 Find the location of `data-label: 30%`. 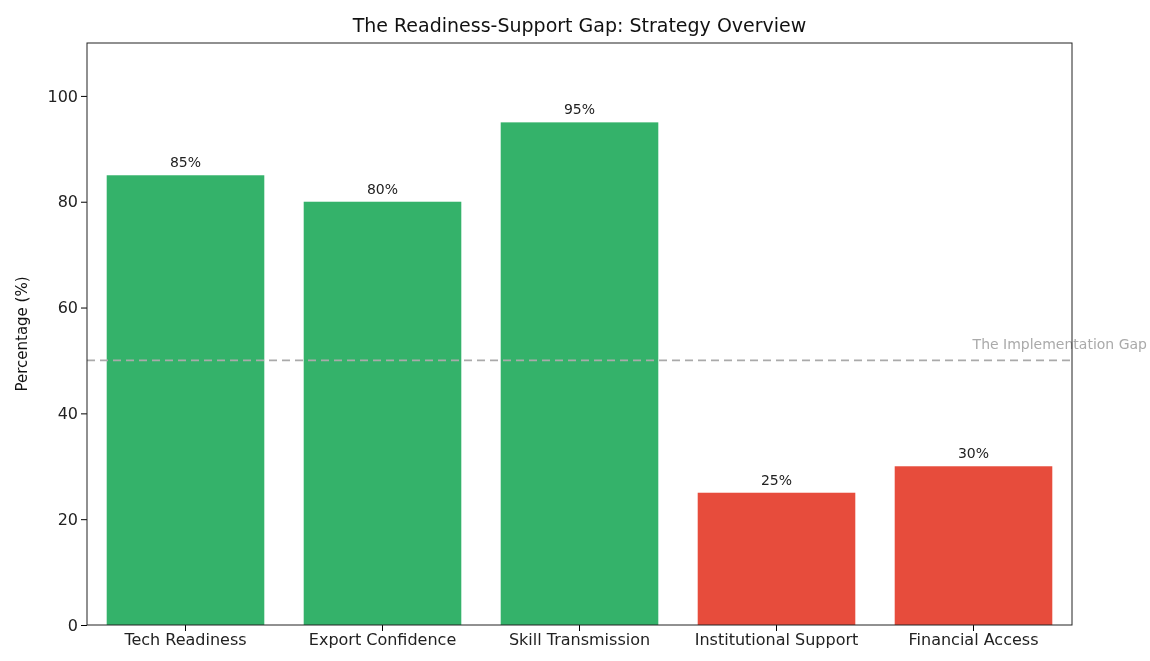

data-label: 30% is located at coordinates (973, 453).